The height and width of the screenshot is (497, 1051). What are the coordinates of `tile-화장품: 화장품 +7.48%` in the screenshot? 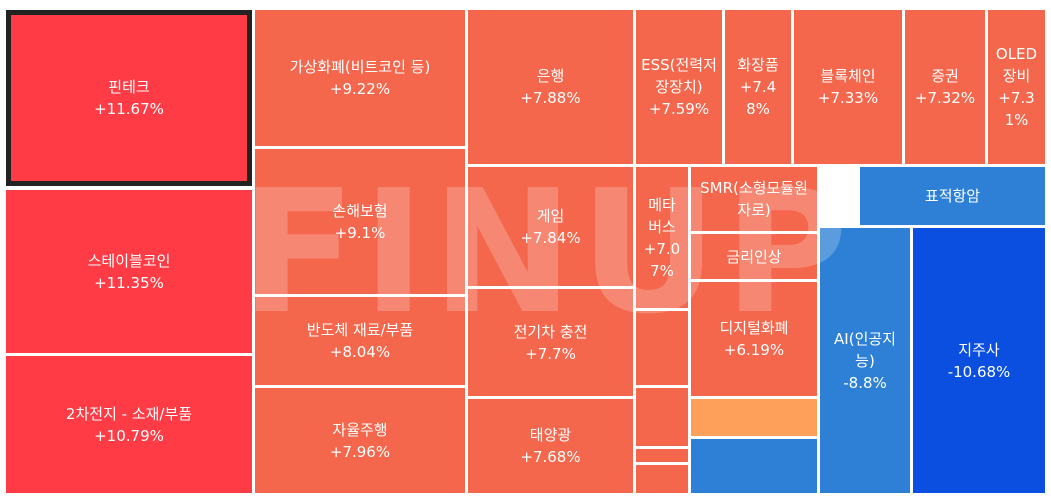 It's located at (758, 87).